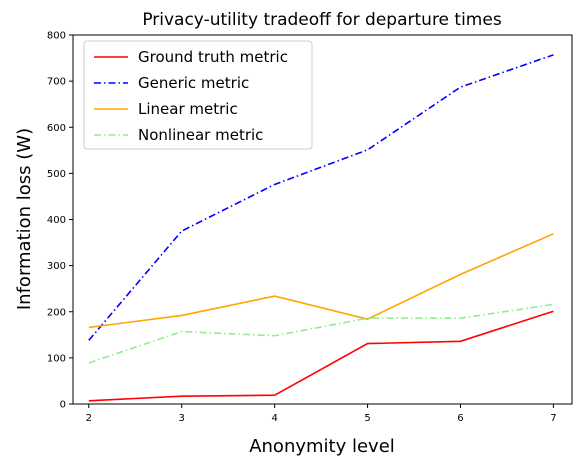 The image size is (585, 467). Describe the element at coordinates (56, 82) in the screenshot. I see `y-tick-label: 700` at that location.